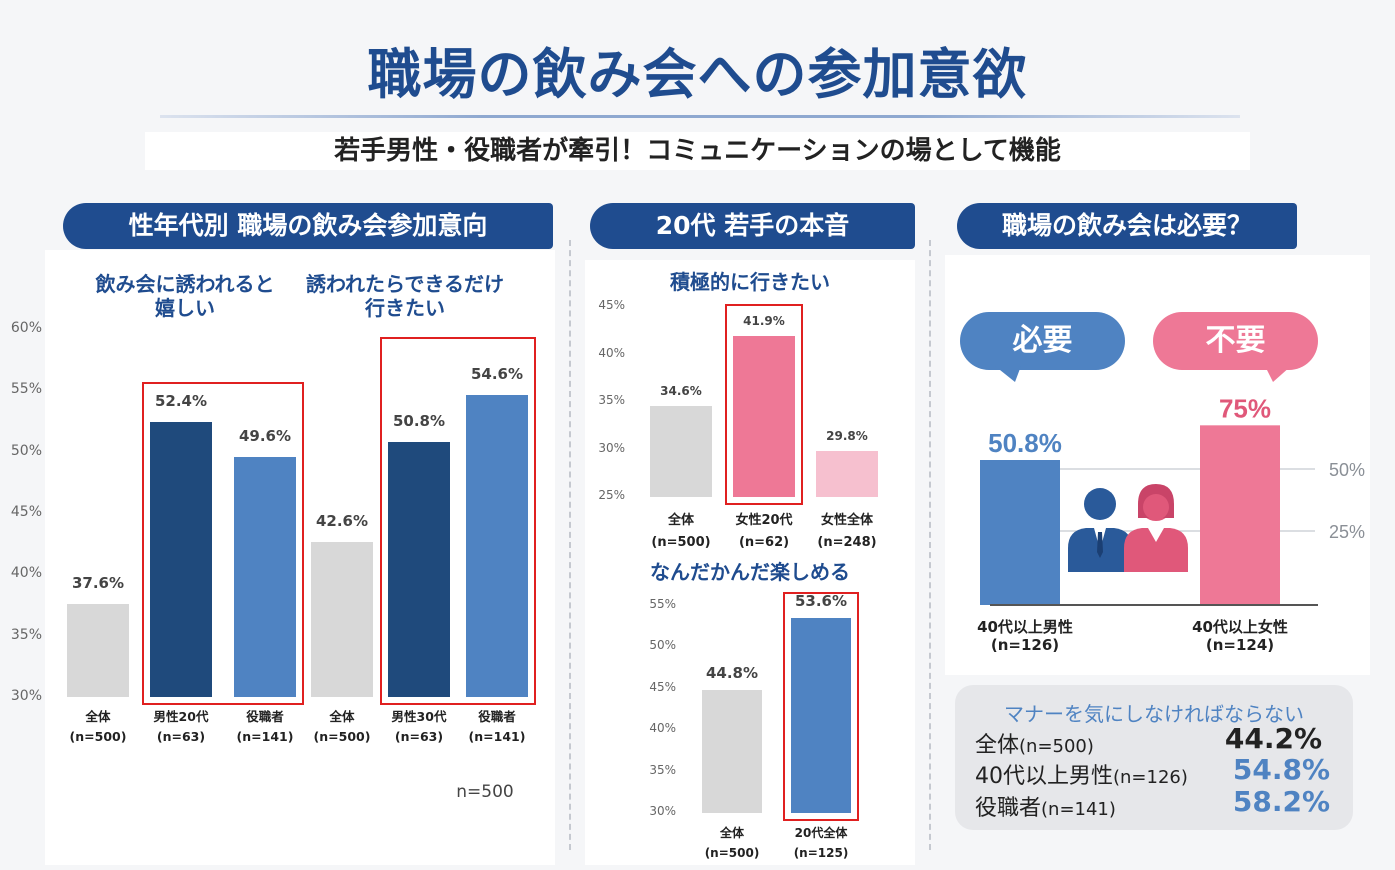 The width and height of the screenshot is (1395, 870). Describe the element at coordinates (265, 727) in the screenshot. I see `left-category-2: 役職者 (n=141)` at that location.